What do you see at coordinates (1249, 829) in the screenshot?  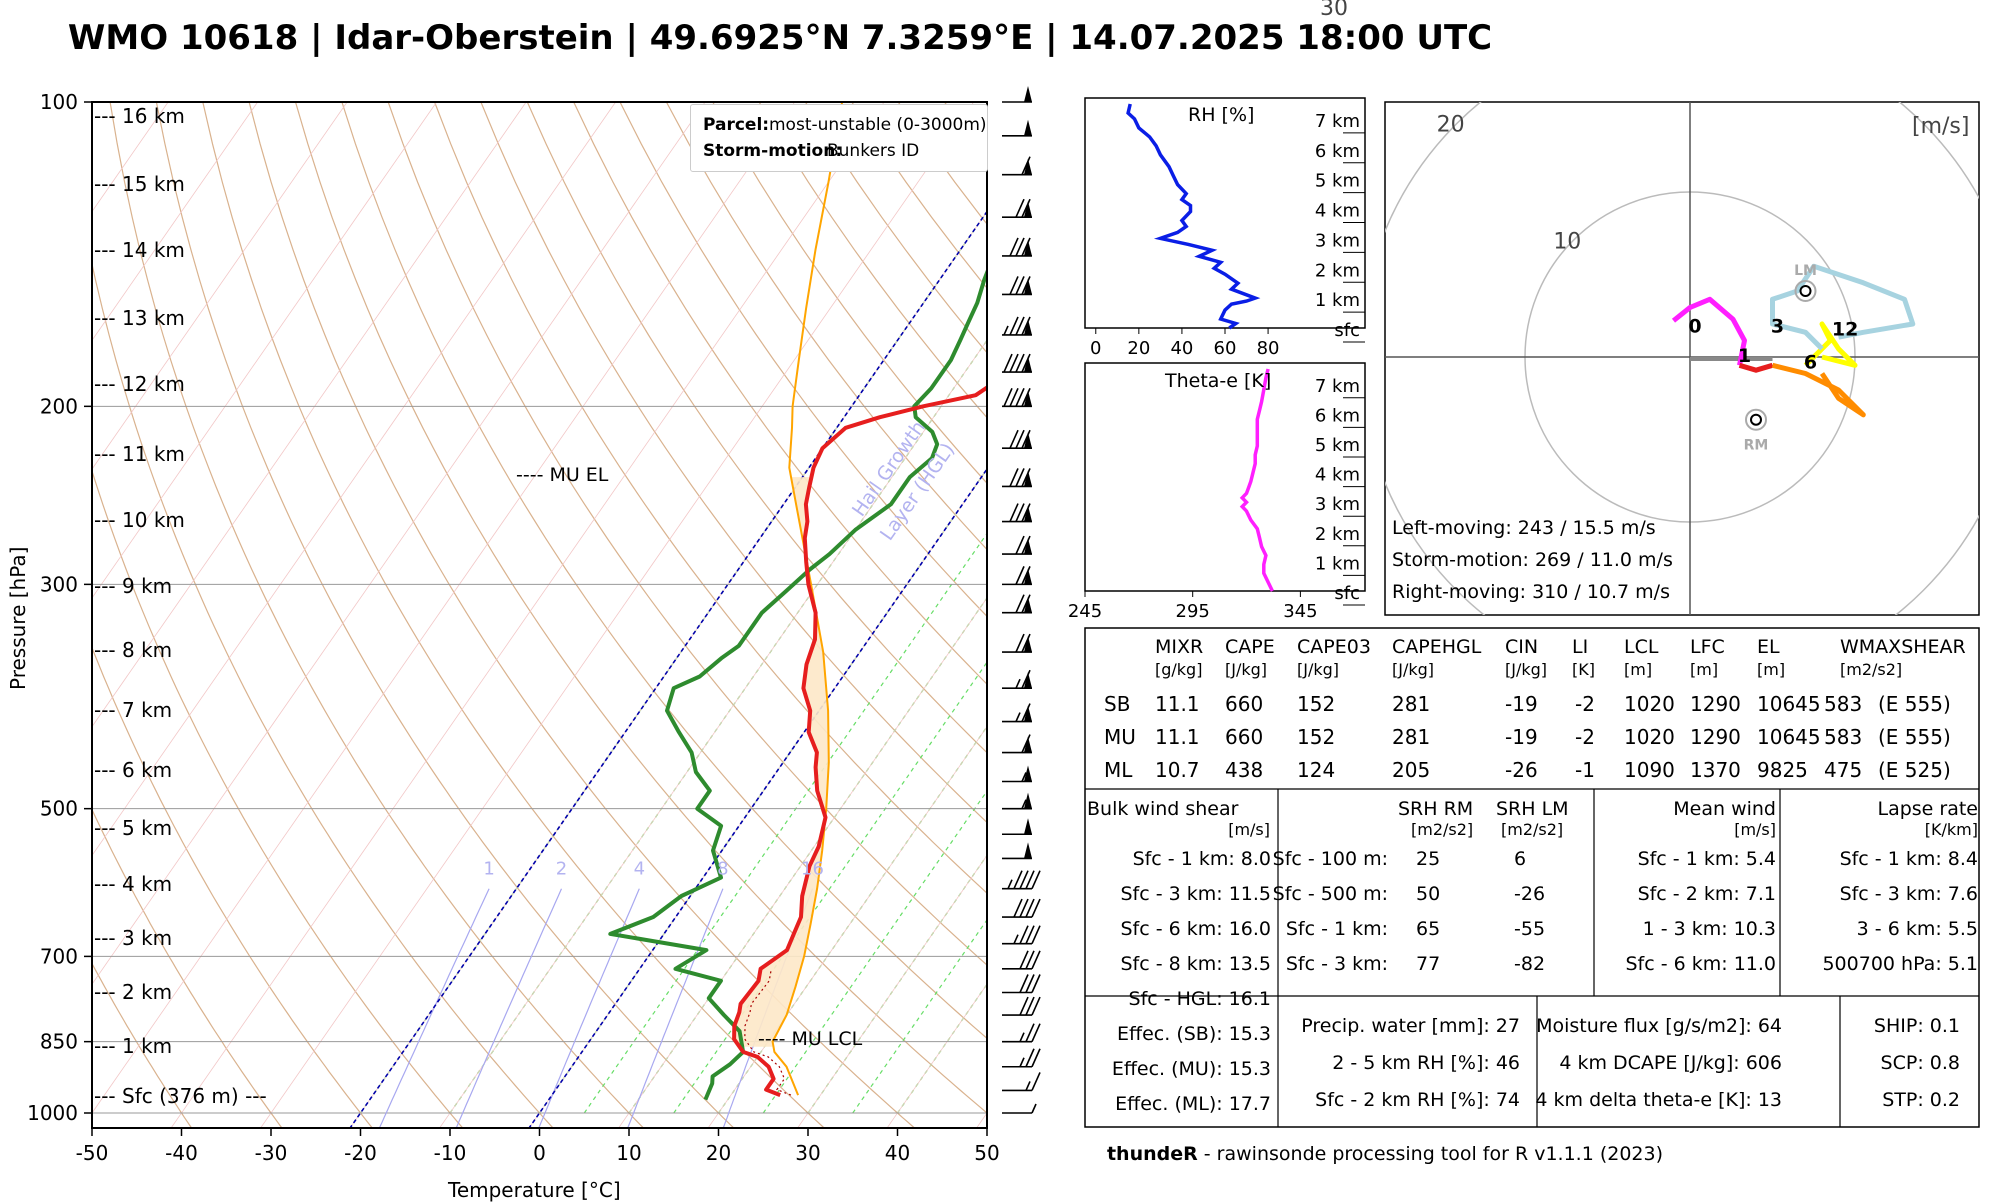 I see `shear-unit: [m/s]` at bounding box center [1249, 829].